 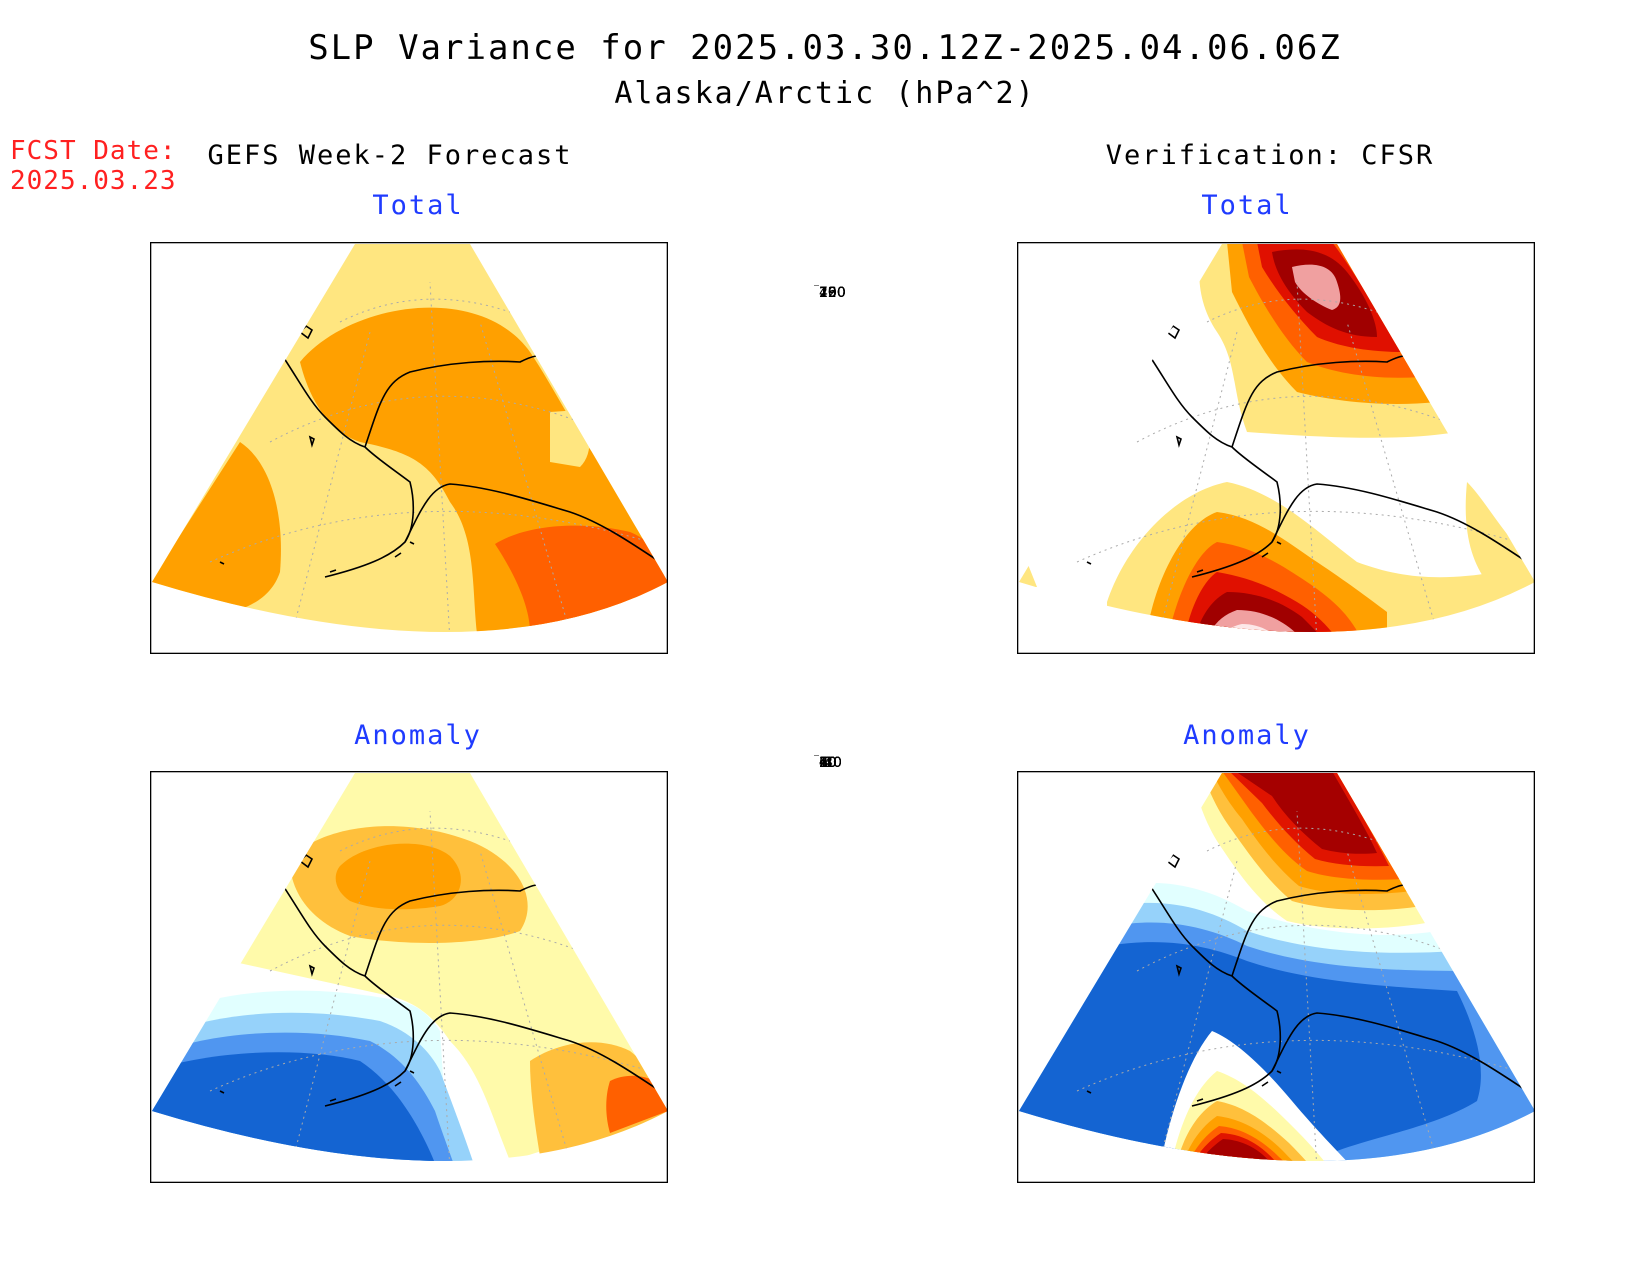 What do you see at coordinates (1500, 532) in the screenshot?
I see `total-40-70-east` at bounding box center [1500, 532].